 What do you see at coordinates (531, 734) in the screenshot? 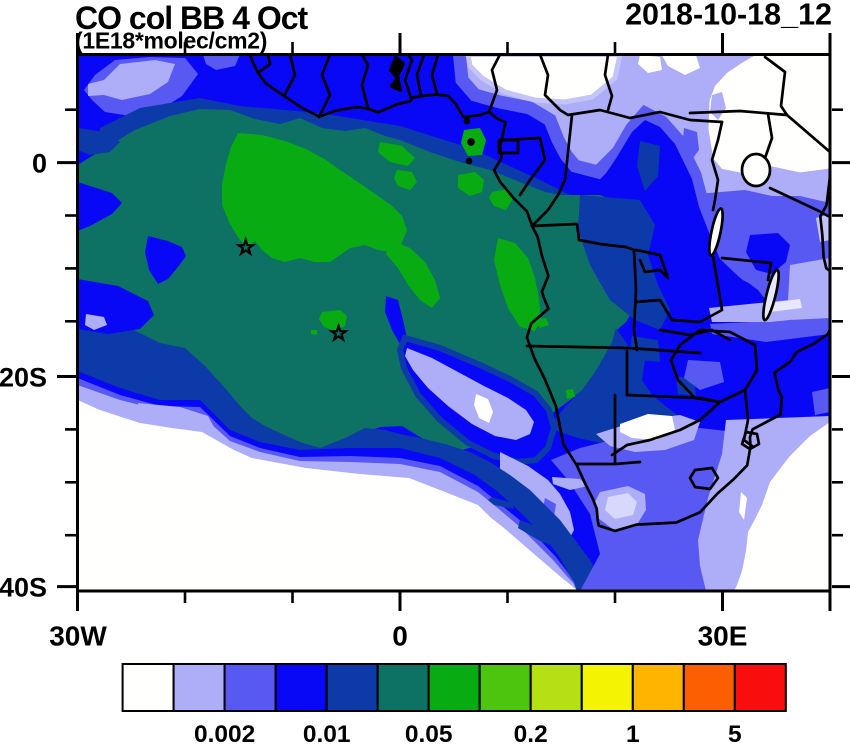
I see `svg-text: 0.2` at bounding box center [531, 734].